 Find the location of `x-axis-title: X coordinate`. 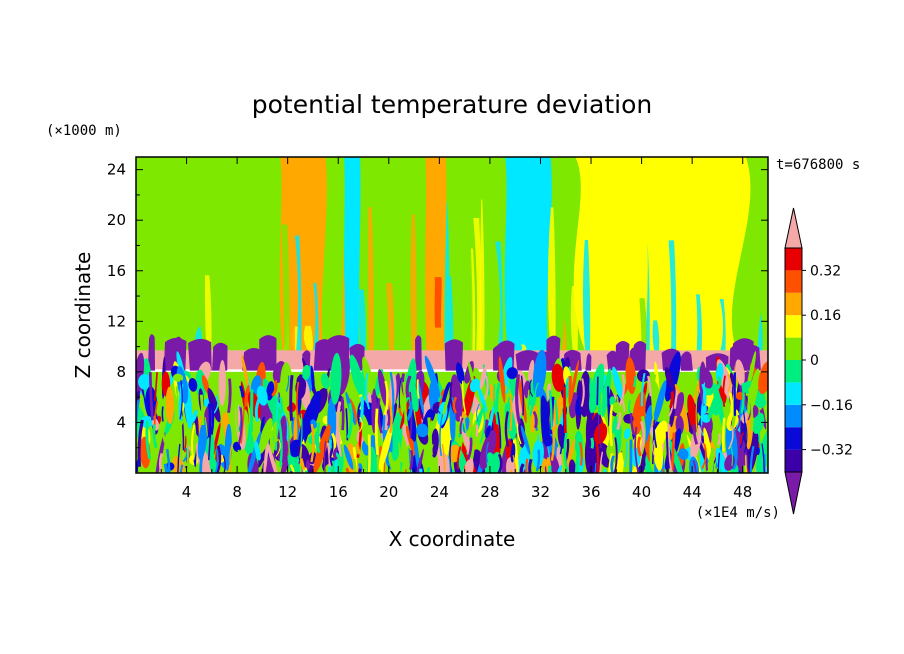

x-axis-title: X coordinate is located at coordinates (452, 539).